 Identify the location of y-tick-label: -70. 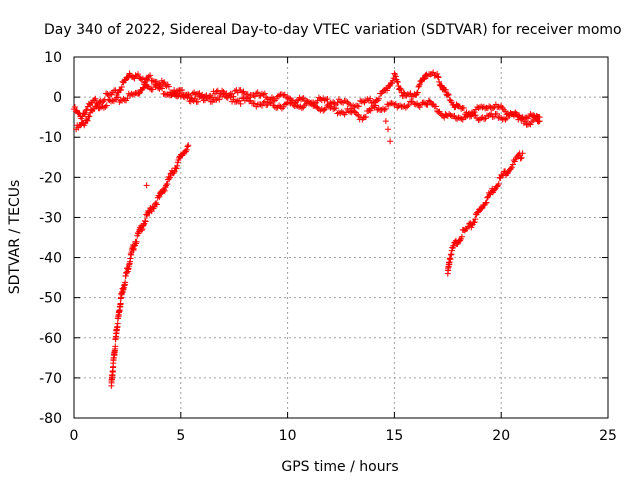
(50, 379).